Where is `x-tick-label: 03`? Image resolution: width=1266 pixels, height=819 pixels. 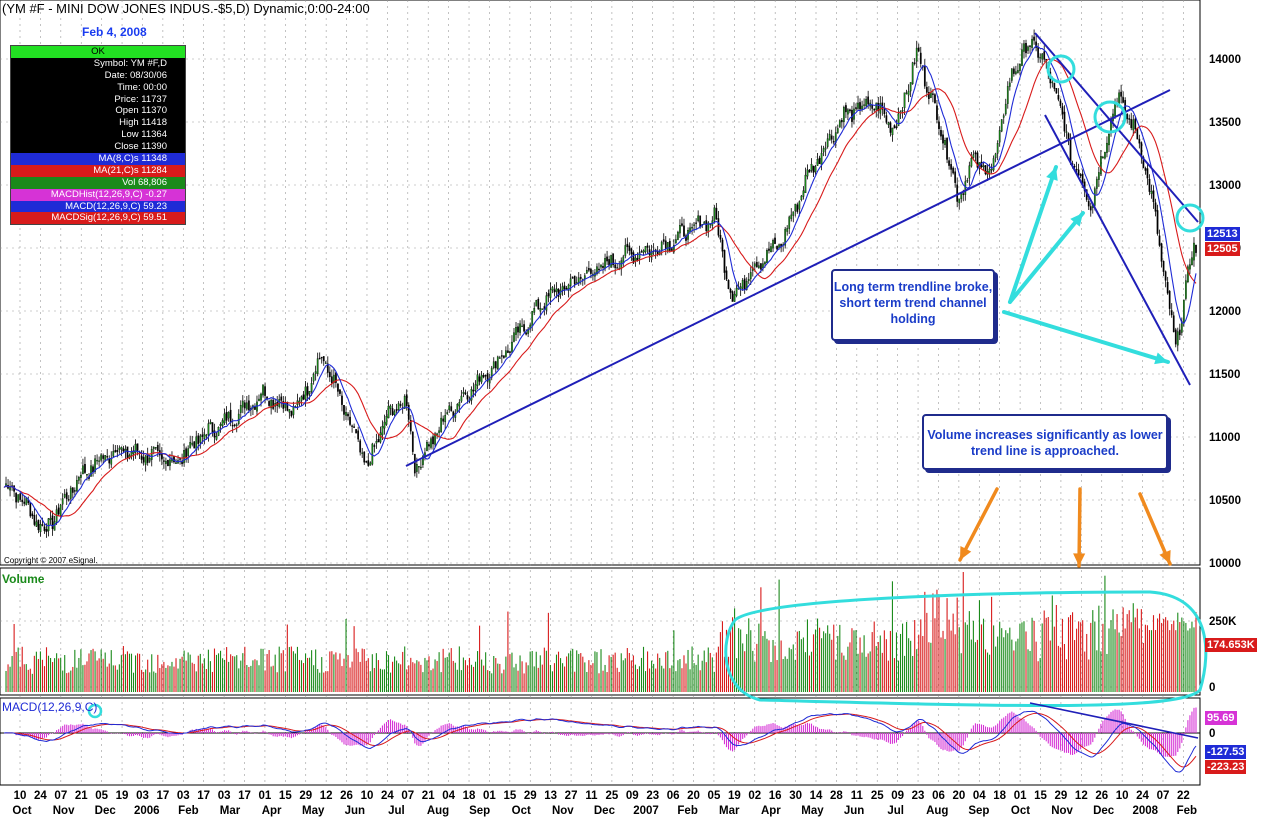
x-tick-label: 03 is located at coordinates (183, 796).